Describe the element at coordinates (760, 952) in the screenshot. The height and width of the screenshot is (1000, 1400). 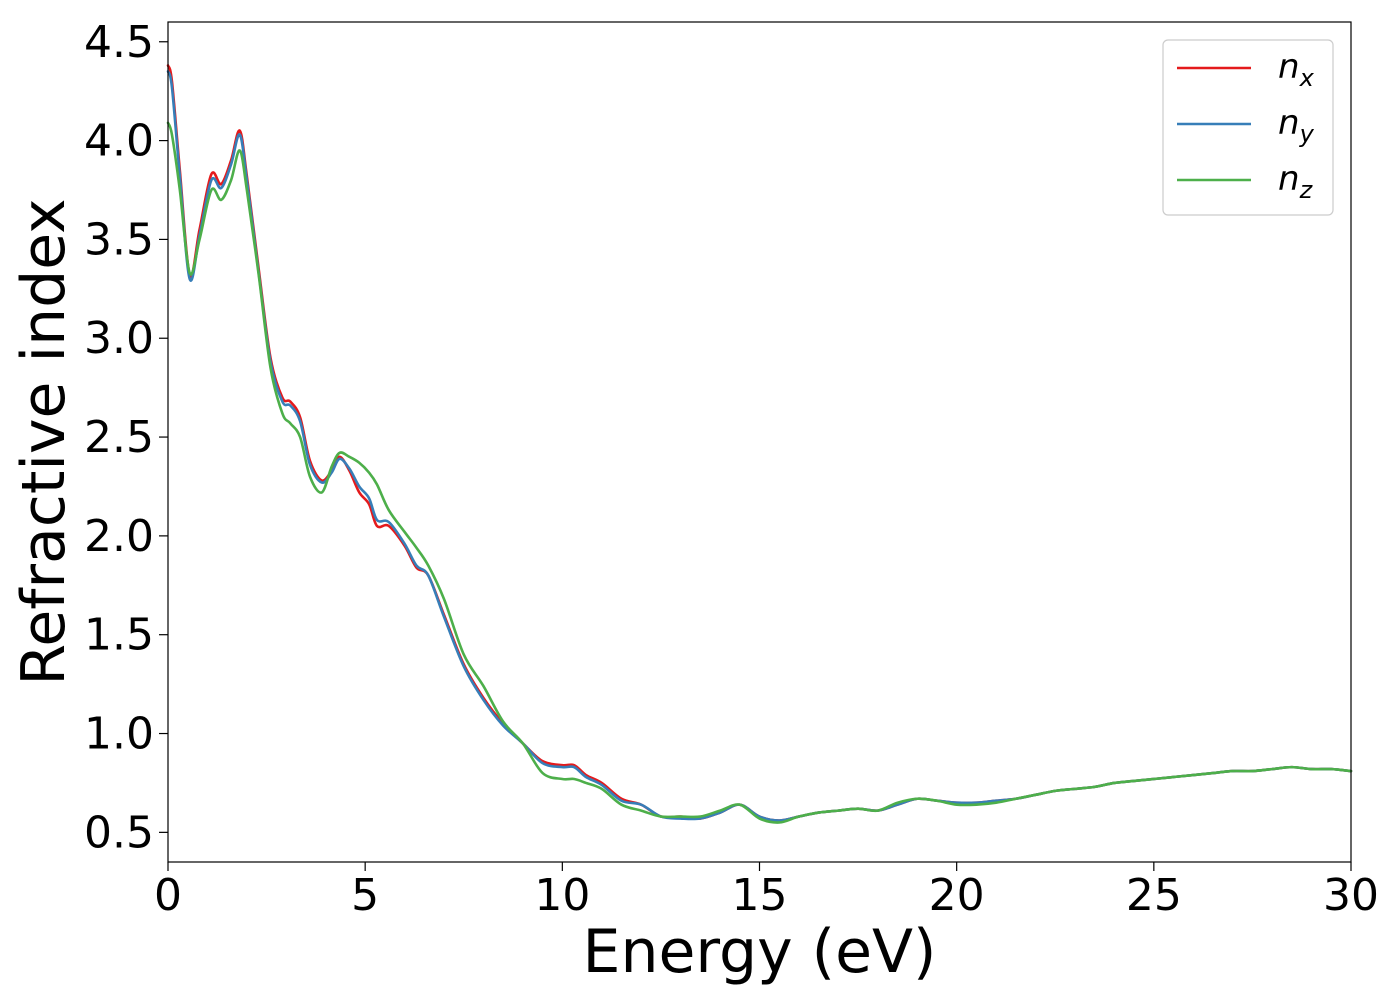
I see `x-axis-title: Energy (eV)` at that location.